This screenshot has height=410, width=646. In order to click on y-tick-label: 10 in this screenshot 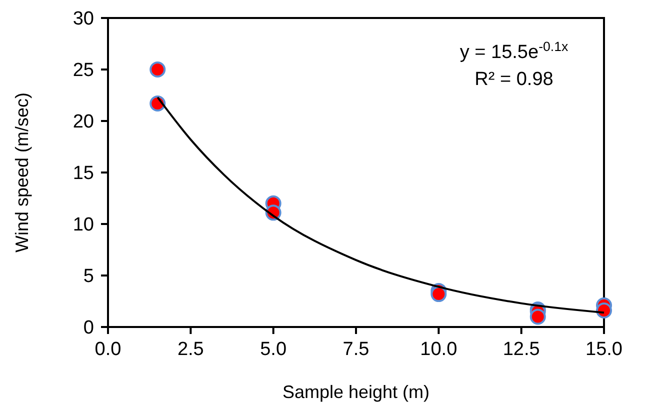, I will do `click(83, 225)`.